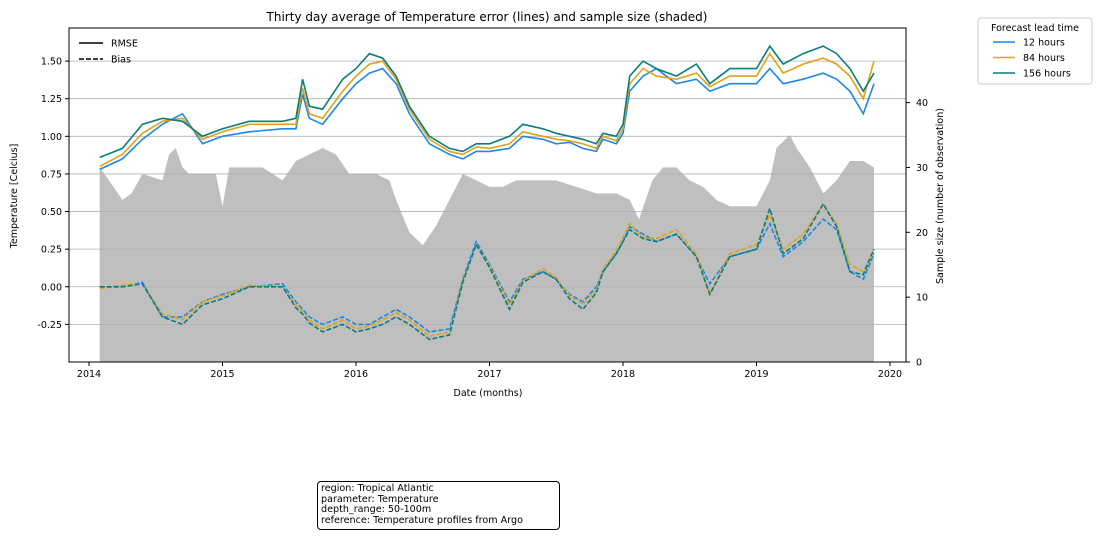 The height and width of the screenshot is (540, 1101). What do you see at coordinates (51, 137) in the screenshot?
I see `y-tick-label: 1.00` at bounding box center [51, 137].